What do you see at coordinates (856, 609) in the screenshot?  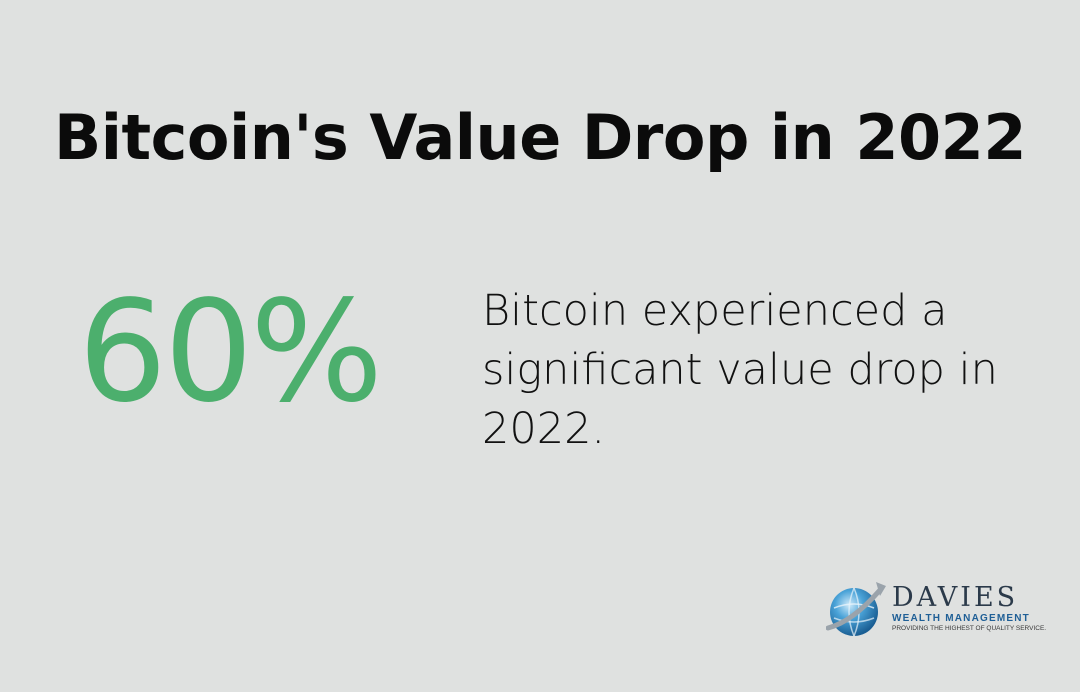 I see `globe-arrow-icon` at bounding box center [856, 609].